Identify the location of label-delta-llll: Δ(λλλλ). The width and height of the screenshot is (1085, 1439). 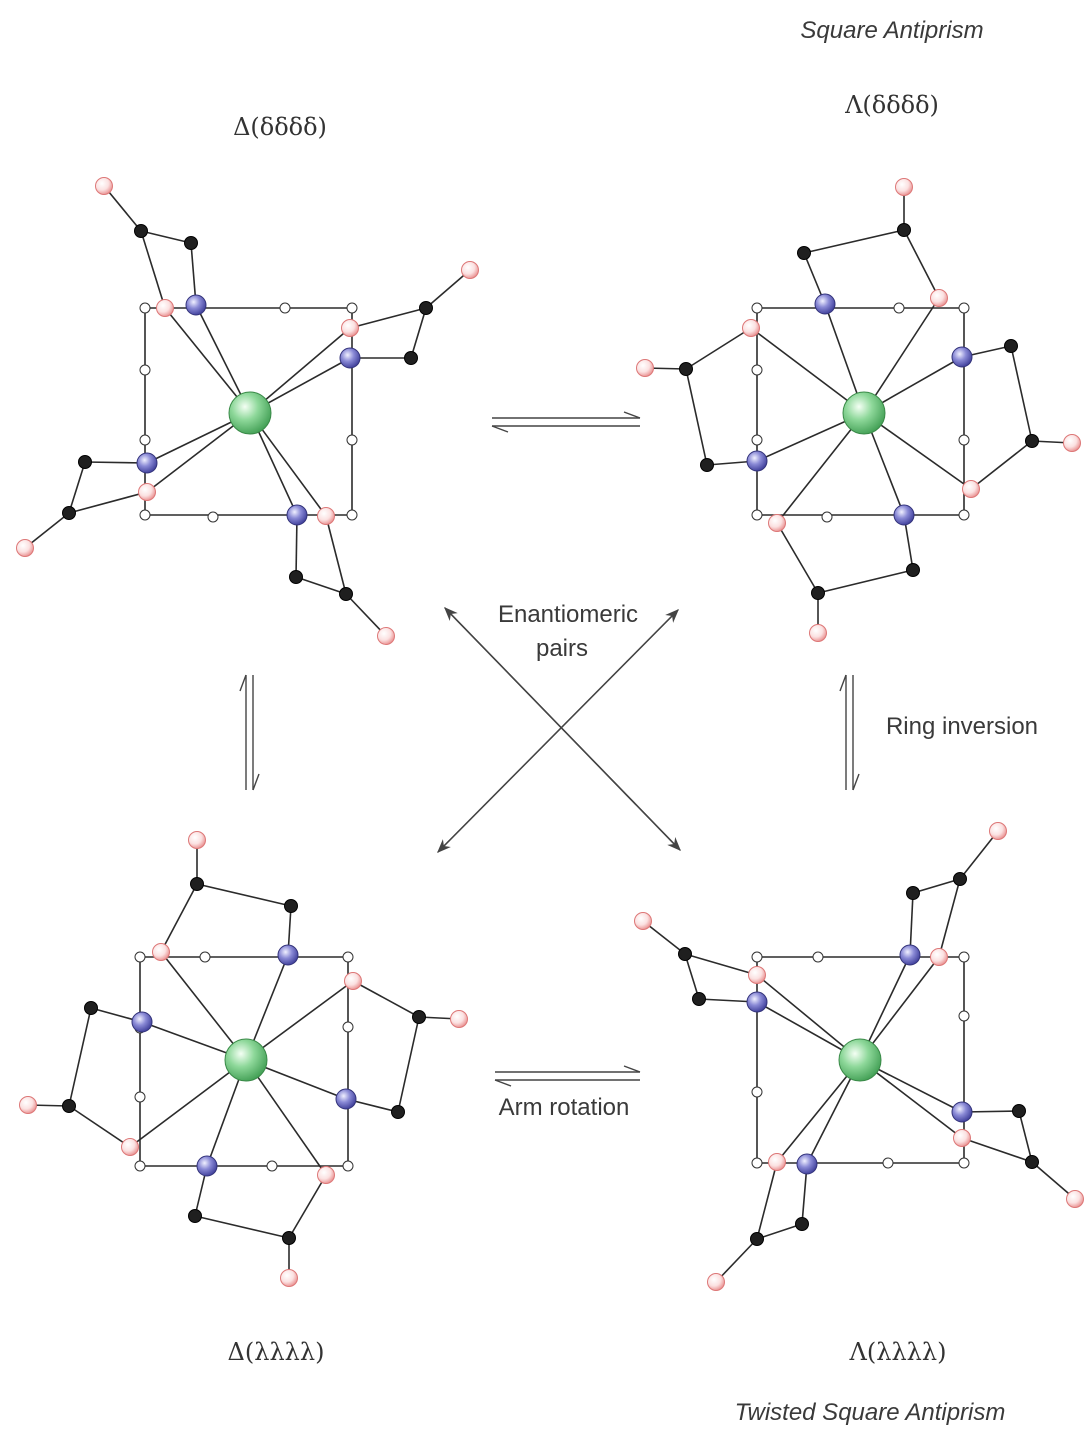
(276, 1352).